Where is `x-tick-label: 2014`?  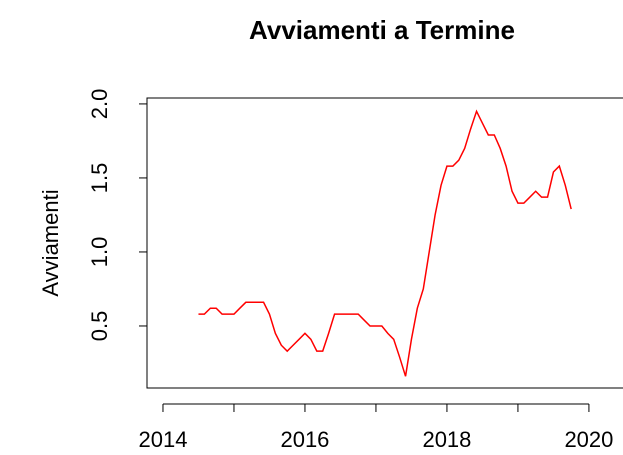 x-tick-label: 2014 is located at coordinates (162, 439).